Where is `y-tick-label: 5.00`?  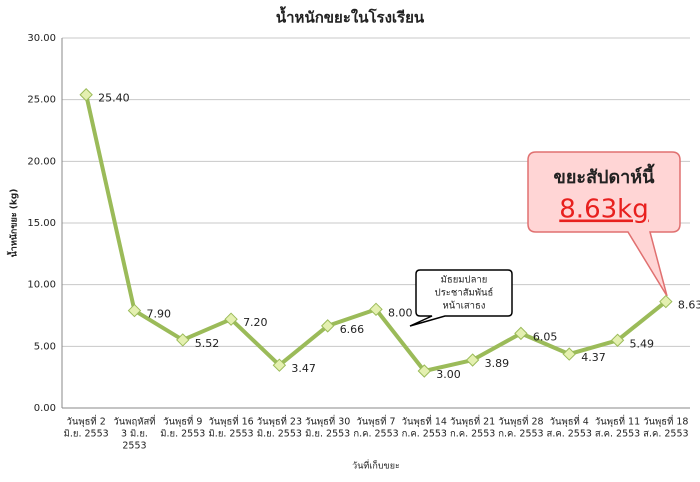 y-tick-label: 5.00 is located at coordinates (45, 346).